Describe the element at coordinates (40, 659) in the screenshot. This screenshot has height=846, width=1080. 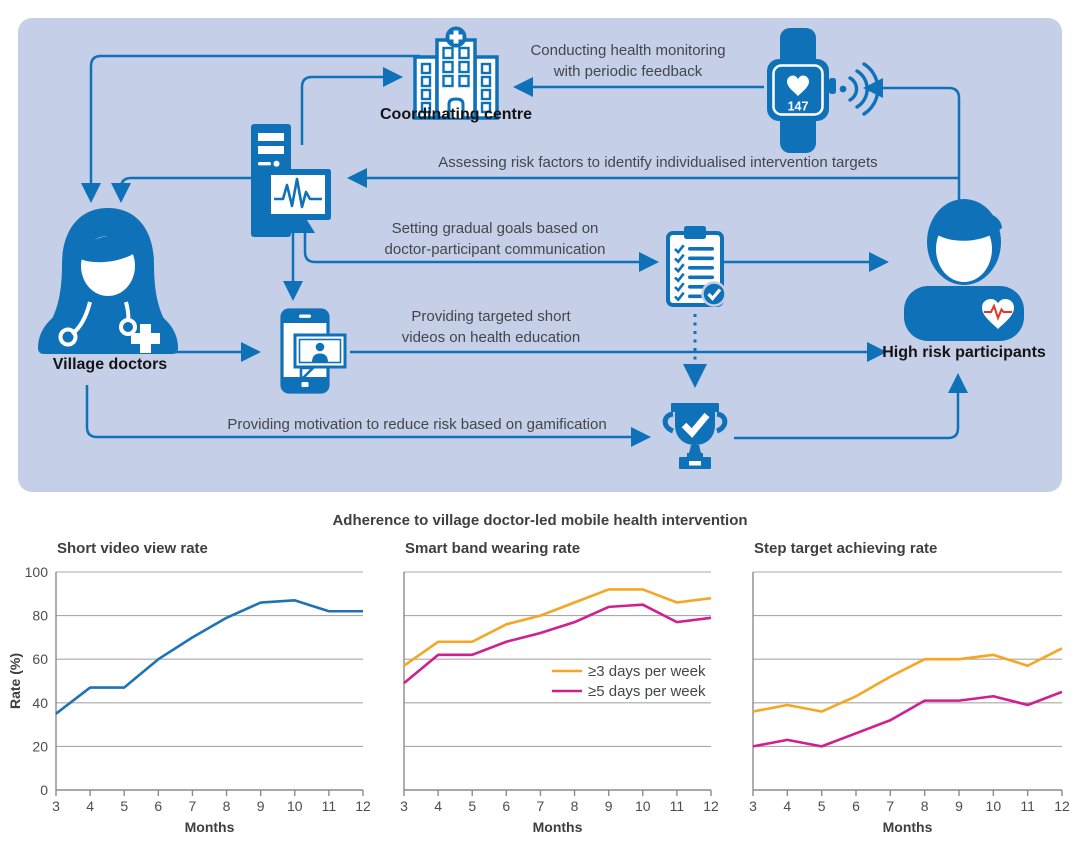
I see `y-tick-label: 60` at that location.